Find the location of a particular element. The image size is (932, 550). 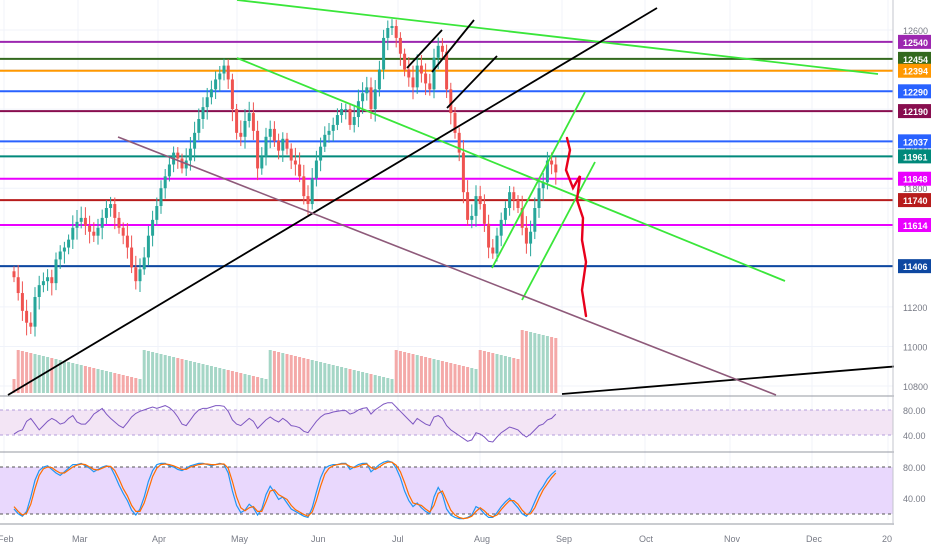

price-tick-label: 10800 is located at coordinates (915, 387).